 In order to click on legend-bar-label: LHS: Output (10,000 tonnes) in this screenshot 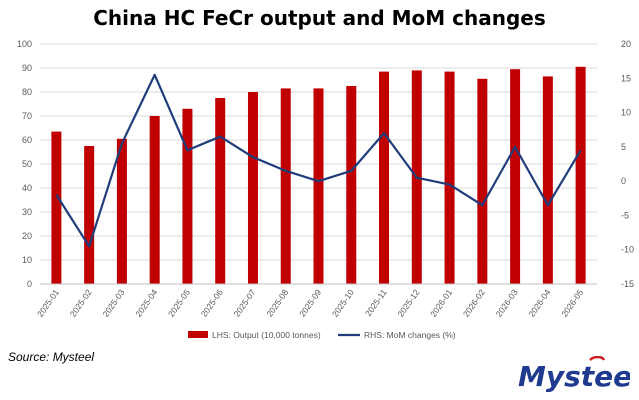, I will do `click(266, 335)`.